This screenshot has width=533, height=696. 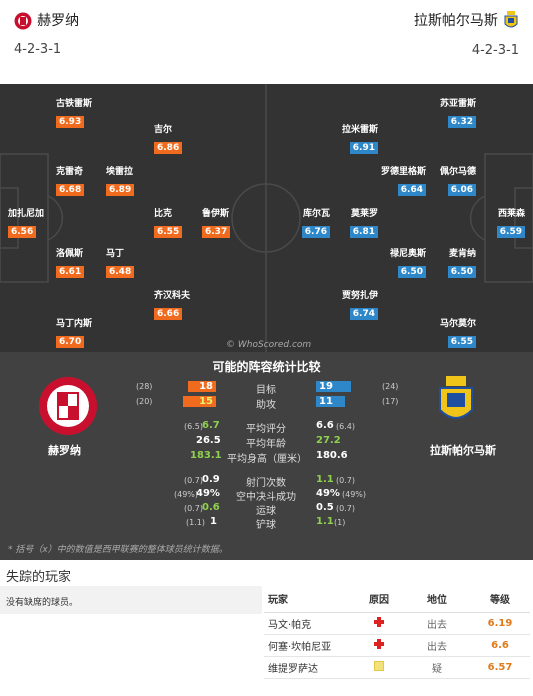 What do you see at coordinates (266, 429) in the screenshot?
I see `avg-rating-label: 平均评分` at bounding box center [266, 429].